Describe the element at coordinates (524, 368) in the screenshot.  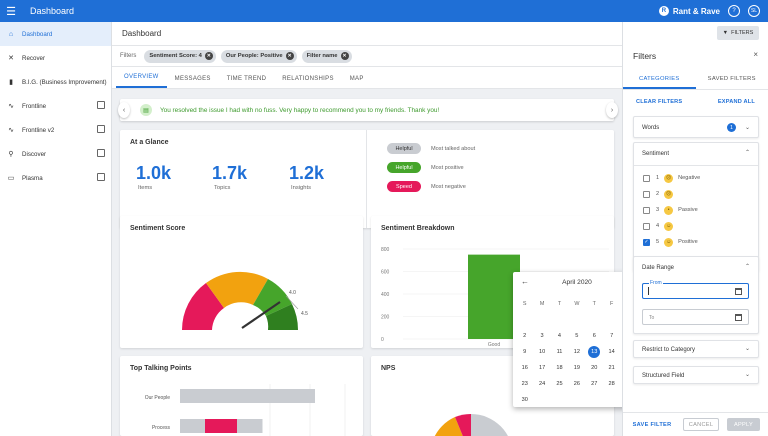
I see `calendar-day: 16` at that location.